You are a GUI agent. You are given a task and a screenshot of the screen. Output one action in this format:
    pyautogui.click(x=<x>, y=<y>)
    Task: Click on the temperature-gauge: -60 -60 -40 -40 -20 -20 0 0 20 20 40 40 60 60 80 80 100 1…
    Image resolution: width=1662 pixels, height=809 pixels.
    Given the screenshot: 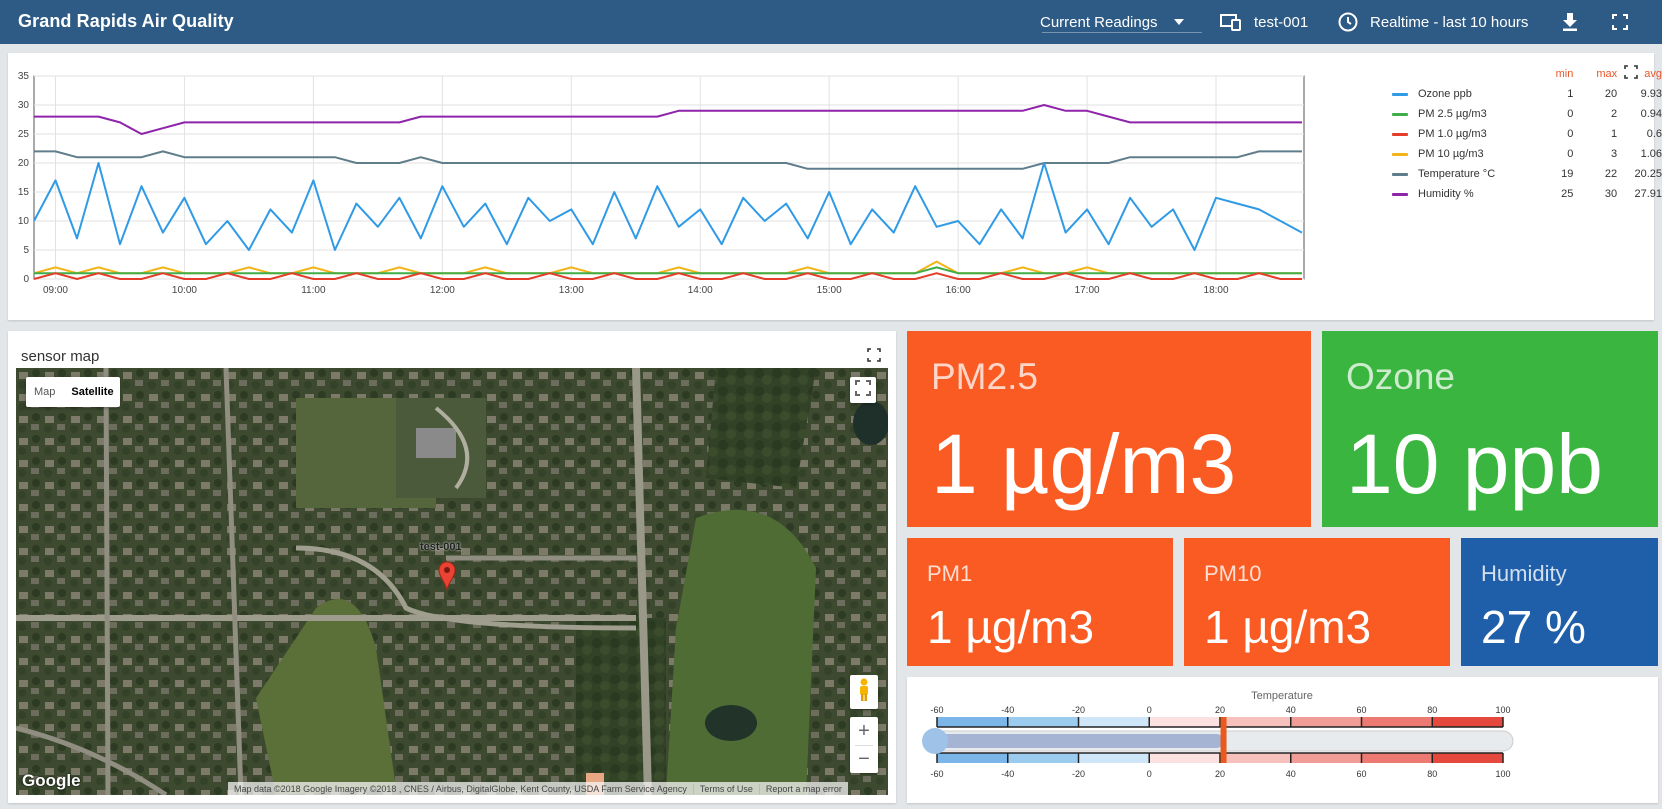 What is the action you would take?
    pyautogui.click(x=1218, y=742)
    